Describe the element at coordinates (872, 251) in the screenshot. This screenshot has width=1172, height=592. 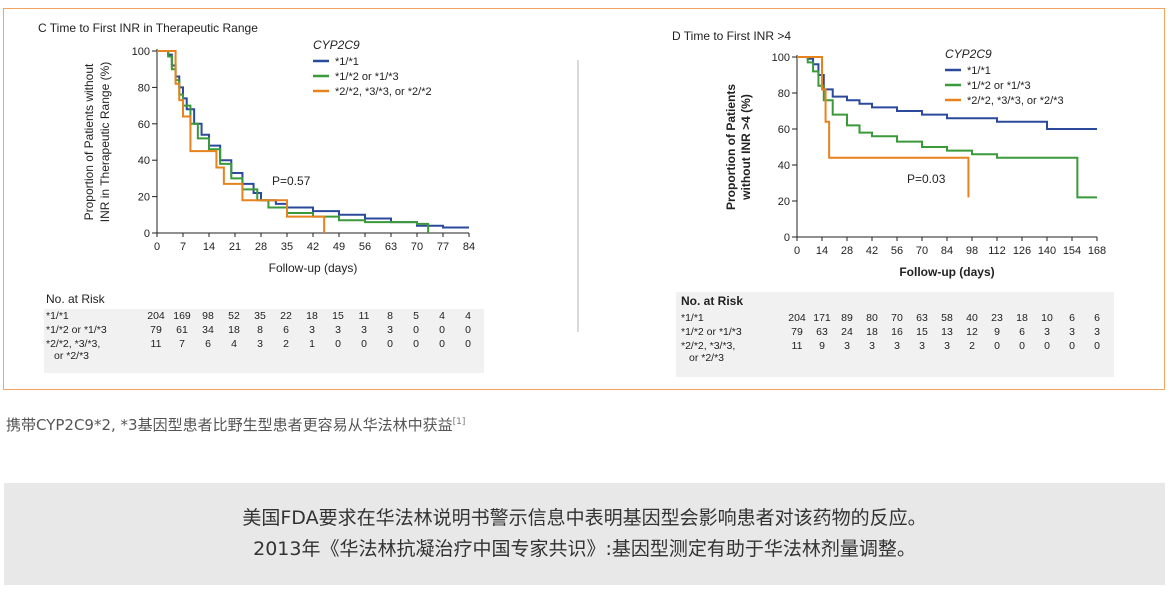
I see `panel-d-x-tick-label: 42` at that location.